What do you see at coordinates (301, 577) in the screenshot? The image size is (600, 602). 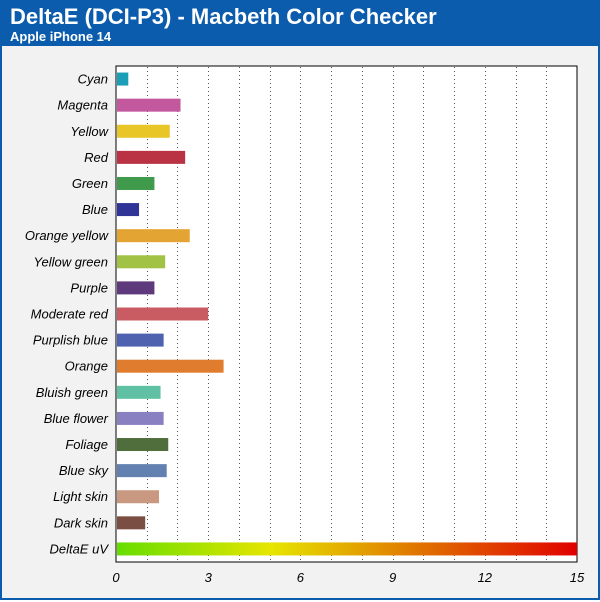 I see `x-tick-label: 6` at bounding box center [301, 577].